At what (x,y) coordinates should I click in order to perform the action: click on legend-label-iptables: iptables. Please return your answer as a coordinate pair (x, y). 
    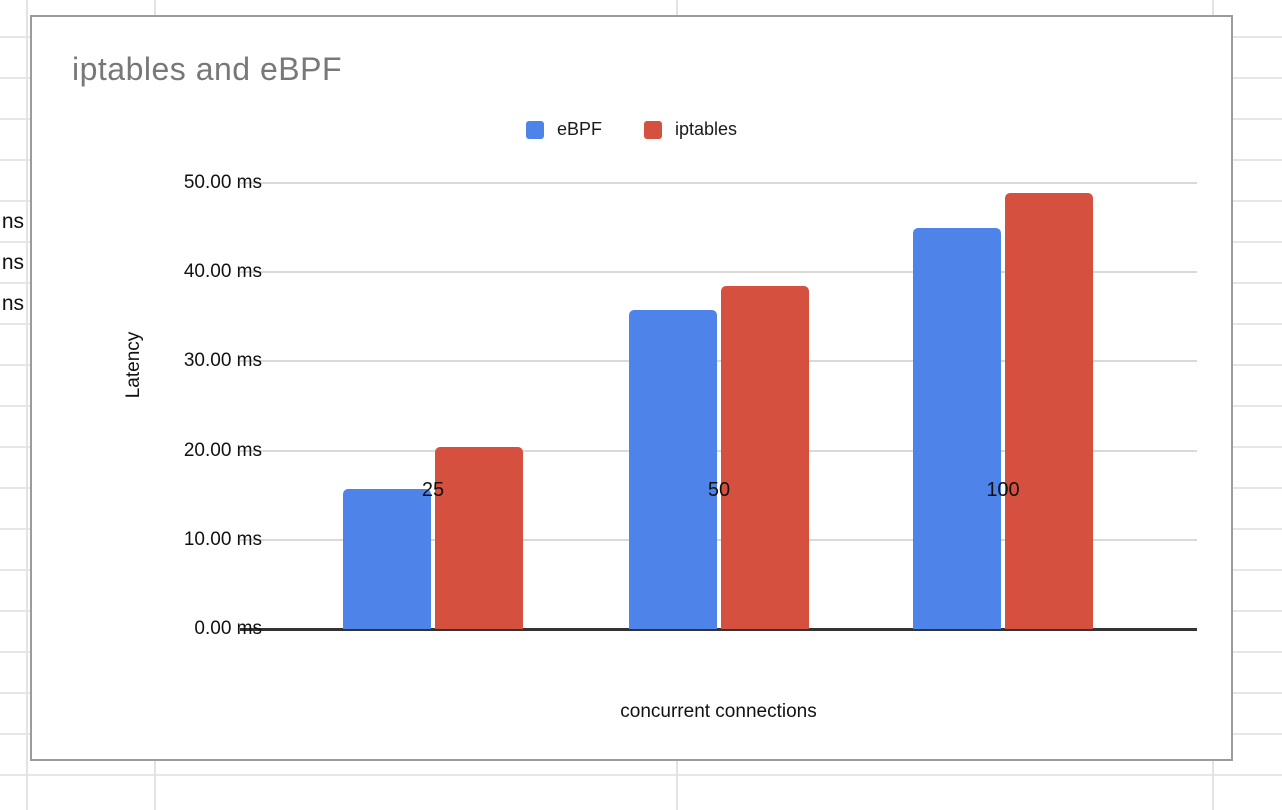
    Looking at the image, I should click on (706, 129).